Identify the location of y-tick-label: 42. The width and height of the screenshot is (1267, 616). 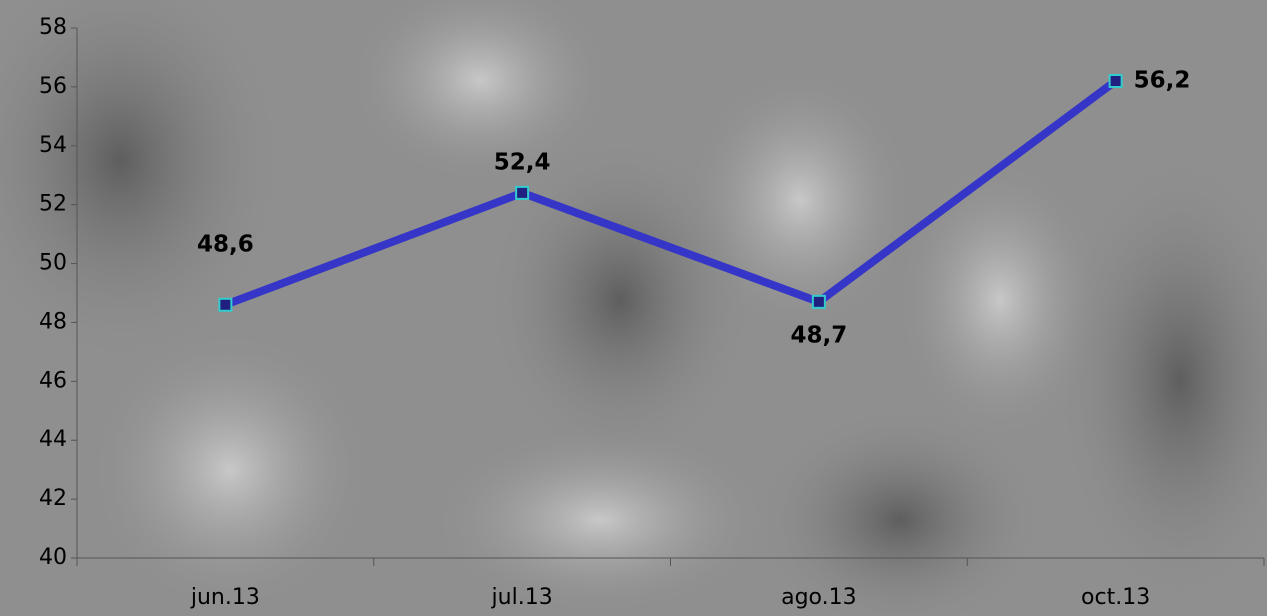
(53, 498).